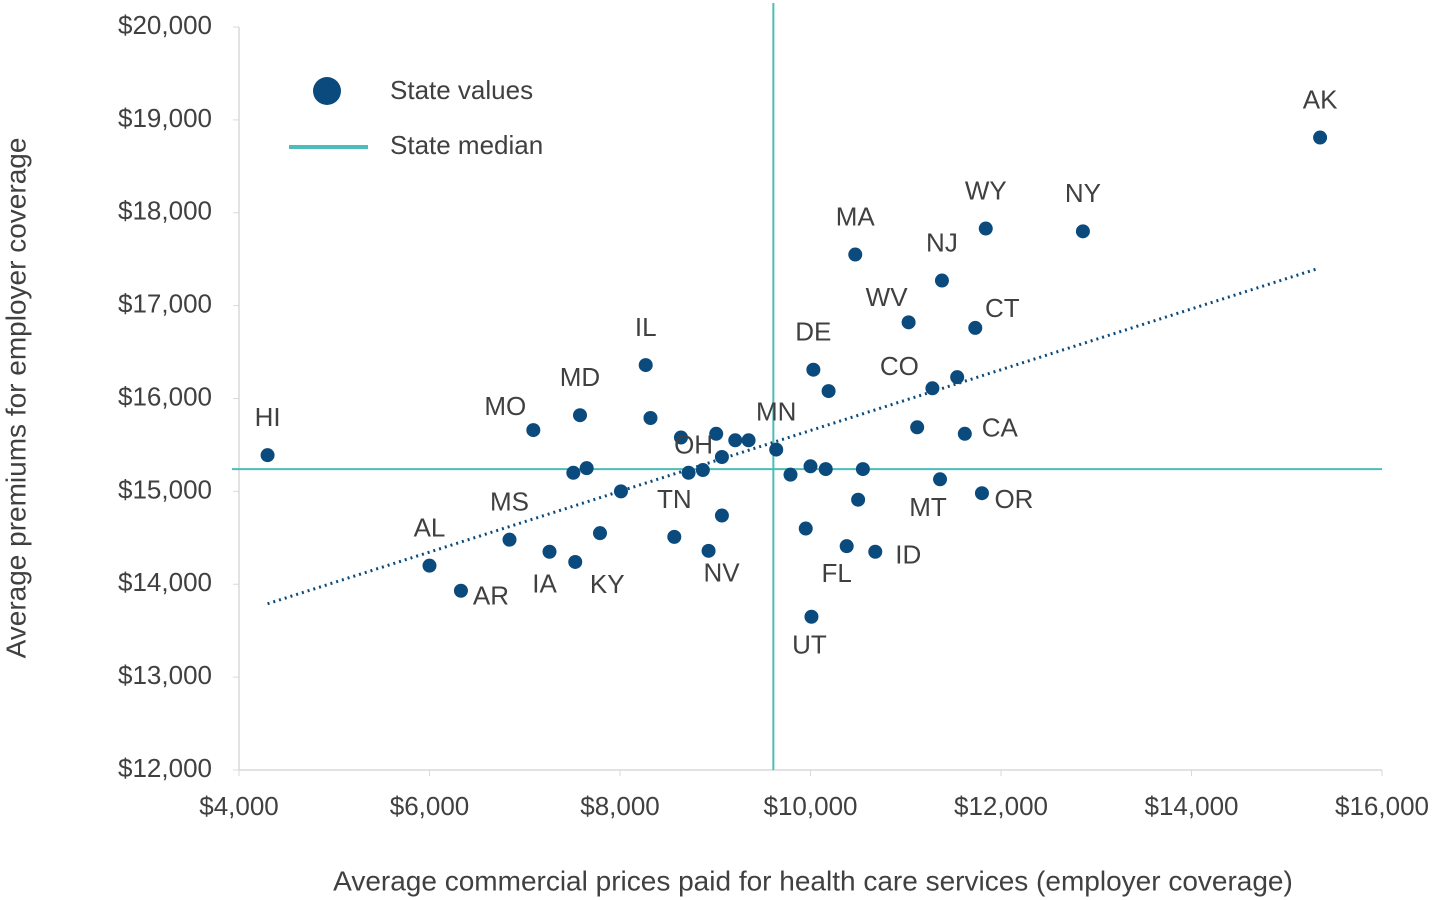 The width and height of the screenshot is (1444, 900). I want to click on legend-label: State median, so click(466, 145).